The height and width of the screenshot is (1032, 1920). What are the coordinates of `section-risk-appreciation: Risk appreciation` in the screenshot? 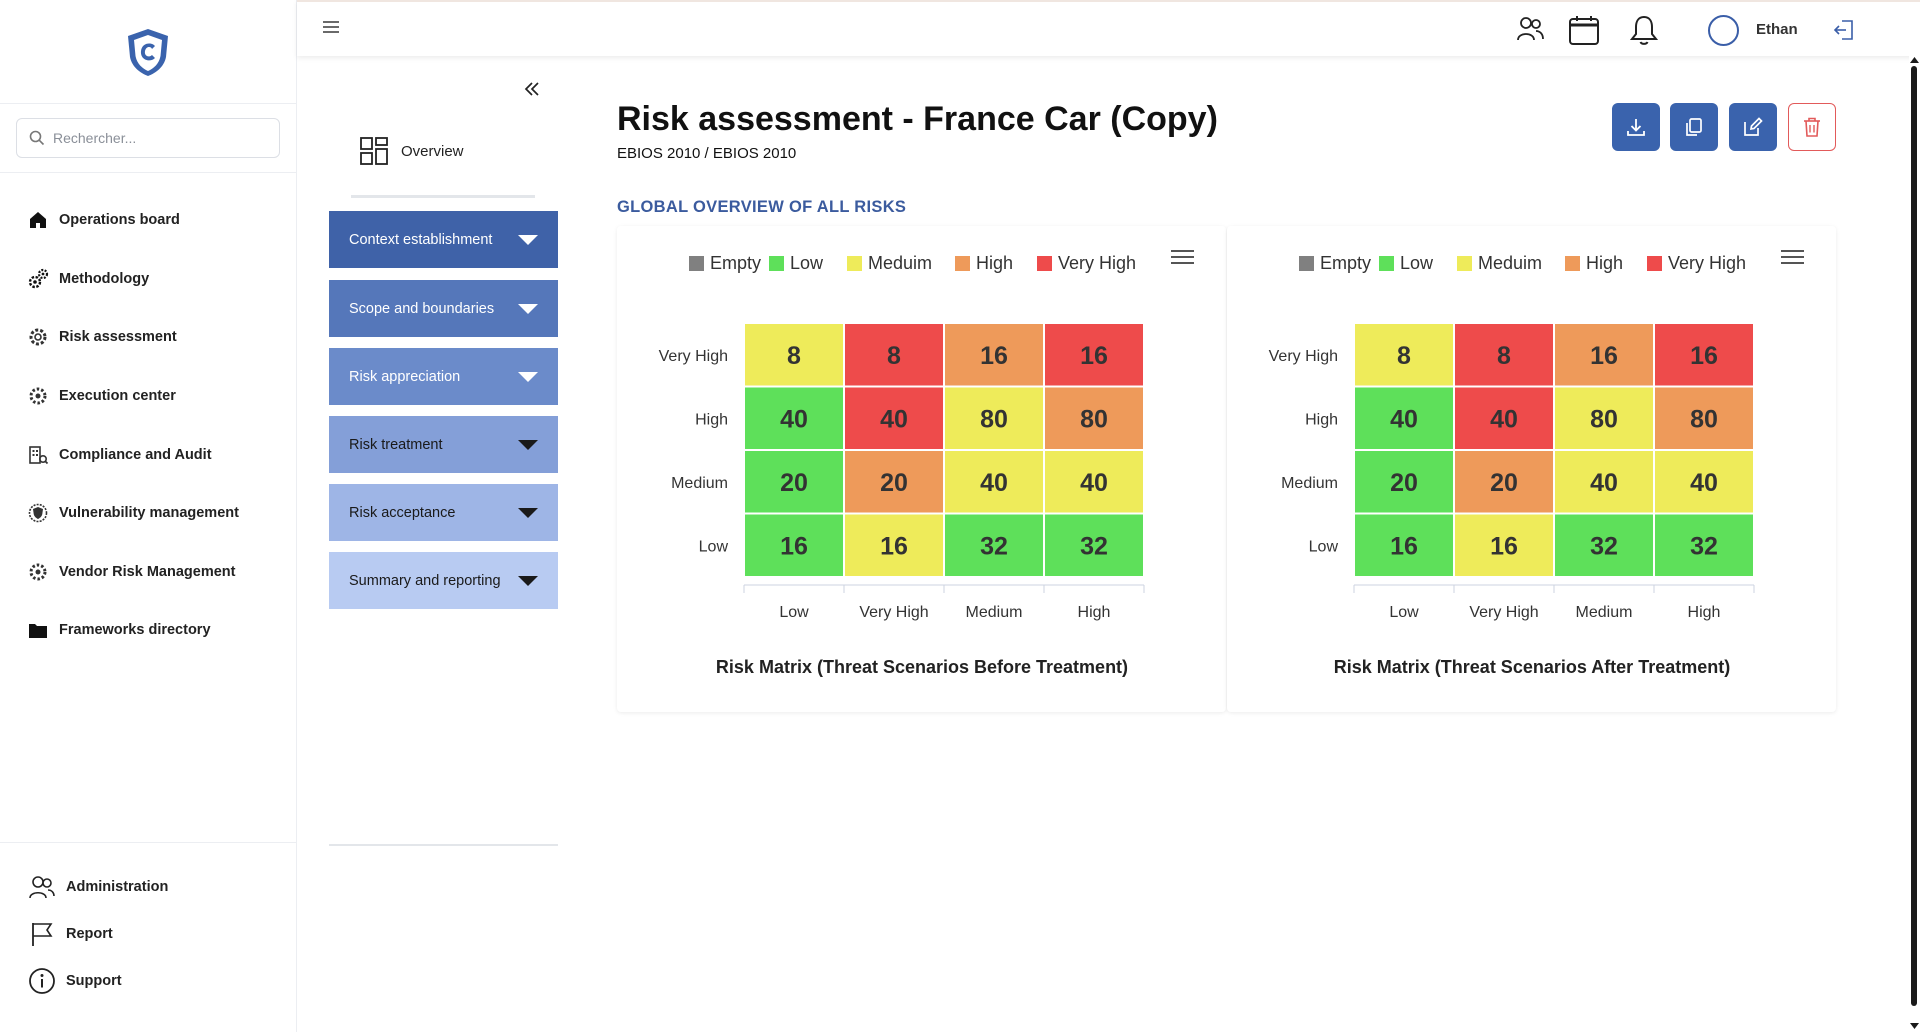 It's located at (443, 376).